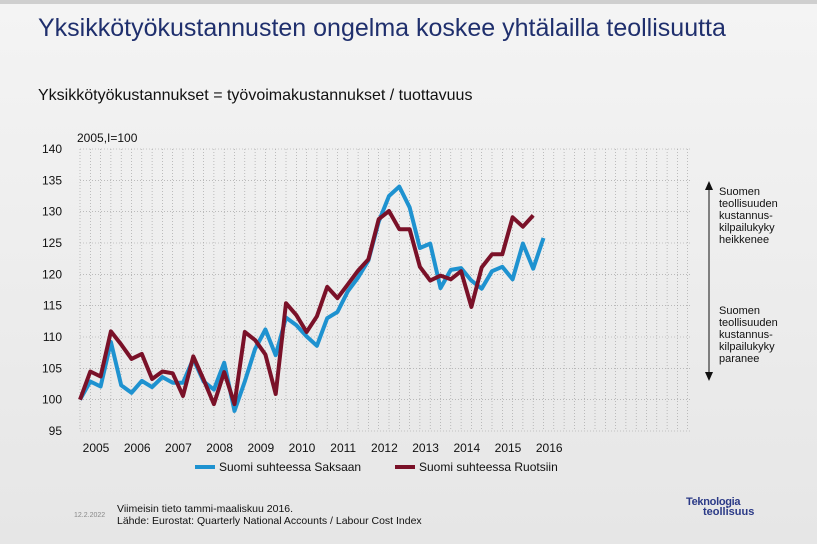 The width and height of the screenshot is (817, 544). I want to click on y-tick-label: 105, so click(52, 368).